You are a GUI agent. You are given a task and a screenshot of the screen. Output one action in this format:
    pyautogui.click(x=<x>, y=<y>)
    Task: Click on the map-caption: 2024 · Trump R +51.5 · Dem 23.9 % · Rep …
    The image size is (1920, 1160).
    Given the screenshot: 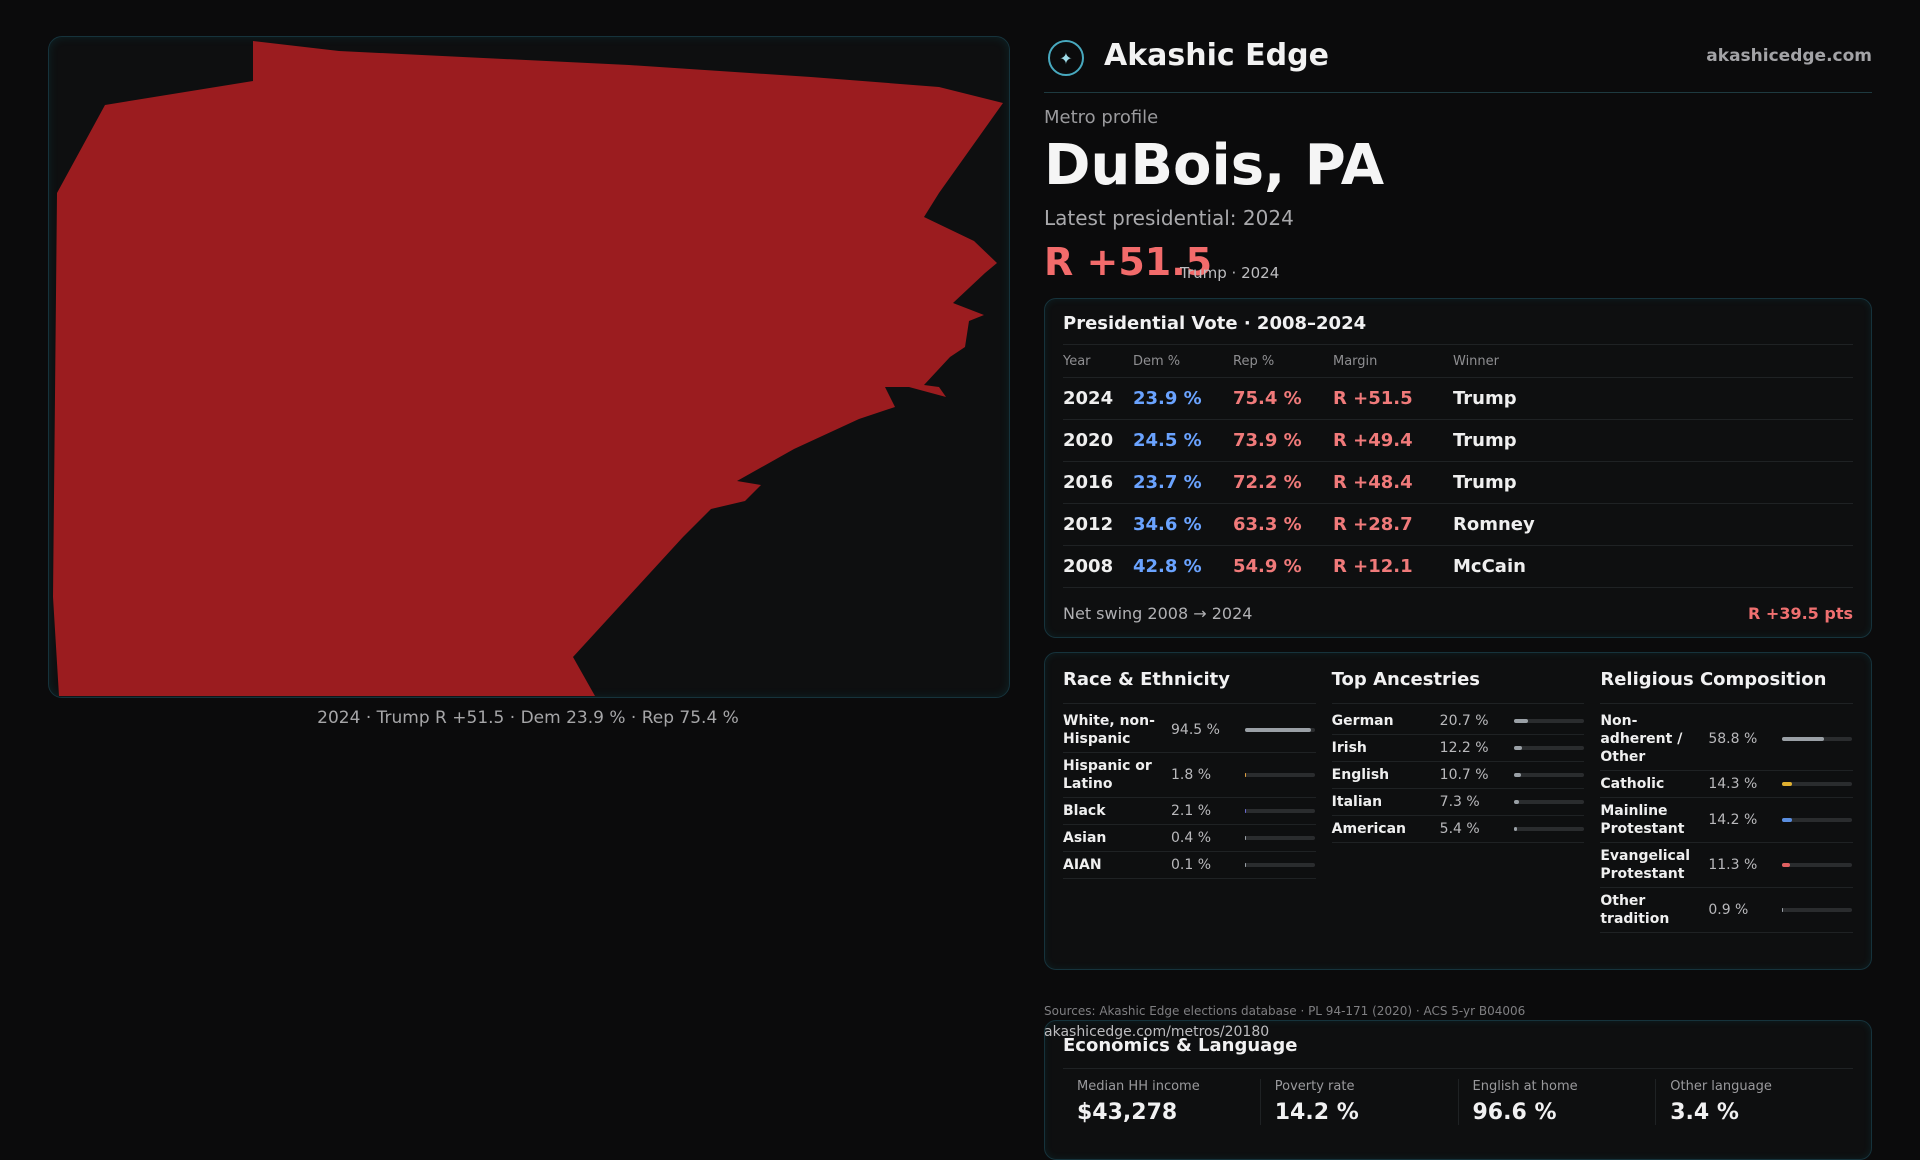 What is the action you would take?
    pyautogui.click(x=528, y=718)
    